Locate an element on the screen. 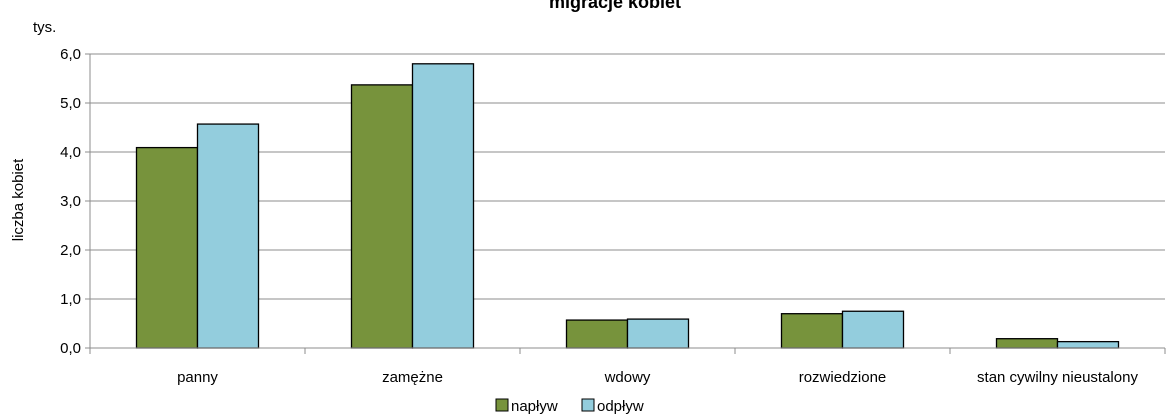  unit-label: tys. is located at coordinates (44, 27).